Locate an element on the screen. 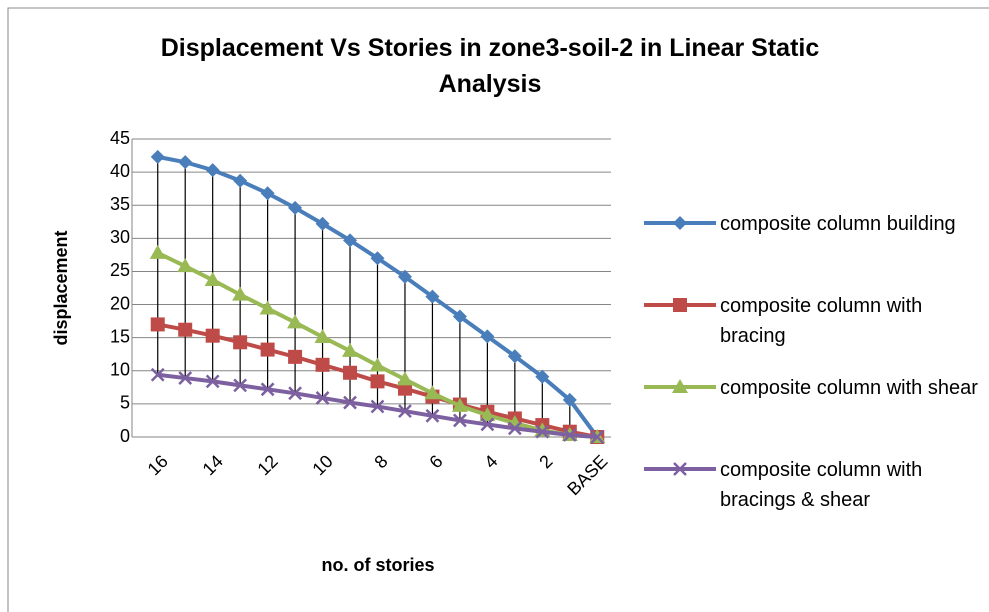  x-tick-label: 16 is located at coordinates (158, 465).